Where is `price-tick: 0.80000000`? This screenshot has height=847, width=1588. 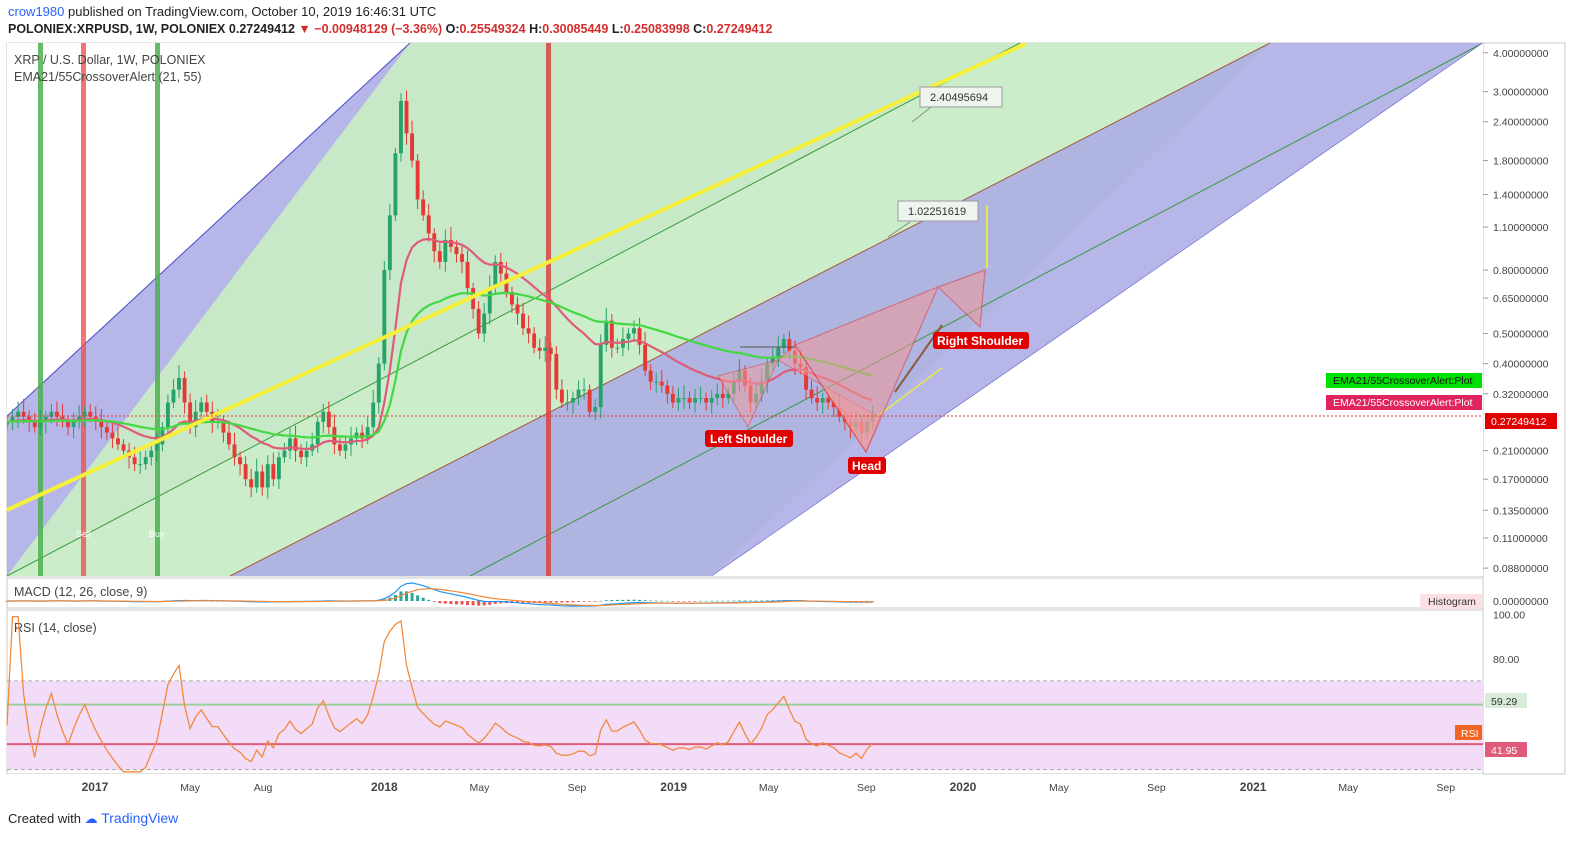 price-tick: 0.80000000 is located at coordinates (1521, 271).